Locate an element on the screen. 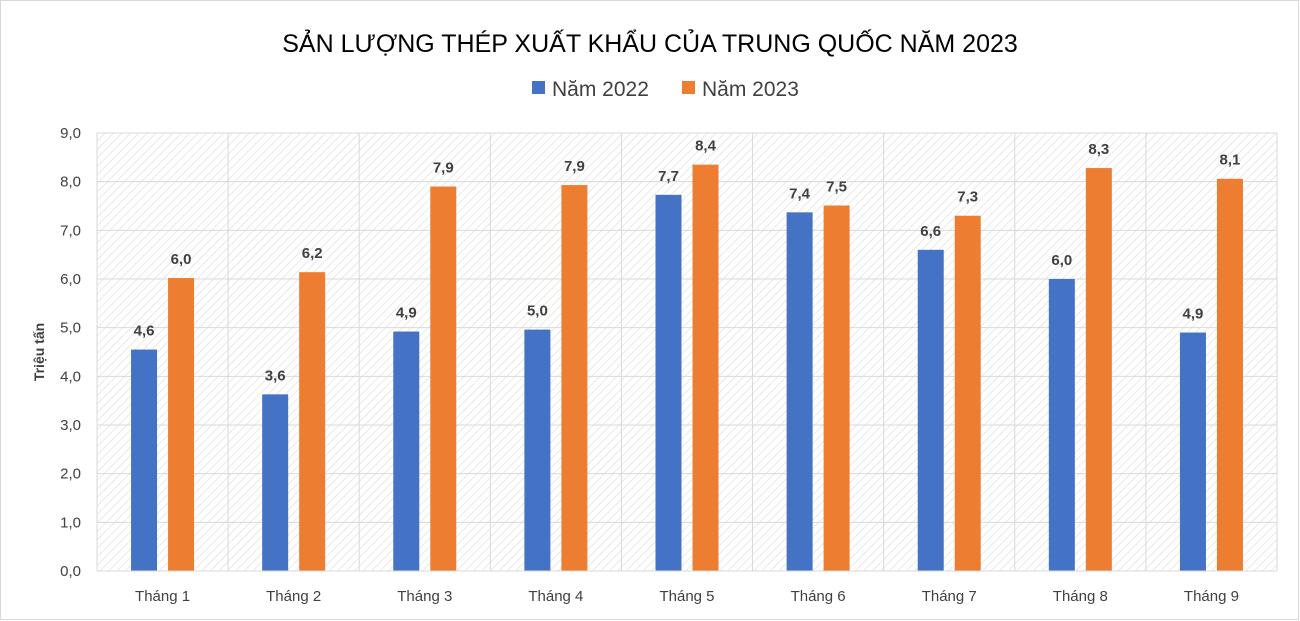 The image size is (1300, 621). y-axis-title: Triệu tấn is located at coordinates (39, 352).